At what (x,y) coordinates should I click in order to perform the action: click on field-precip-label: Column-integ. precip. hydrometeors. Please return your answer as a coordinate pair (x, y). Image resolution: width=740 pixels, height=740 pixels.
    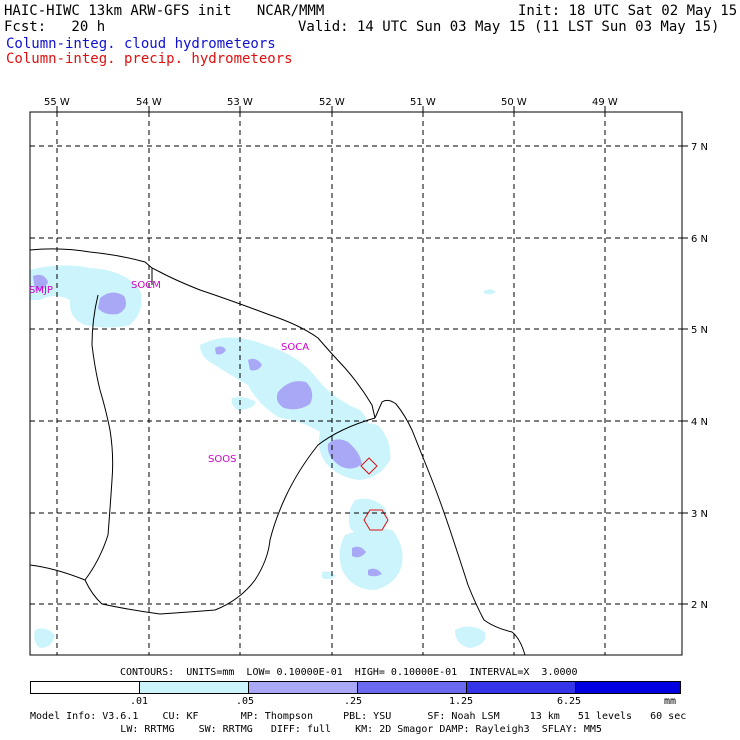
    Looking at the image, I should click on (149, 59).